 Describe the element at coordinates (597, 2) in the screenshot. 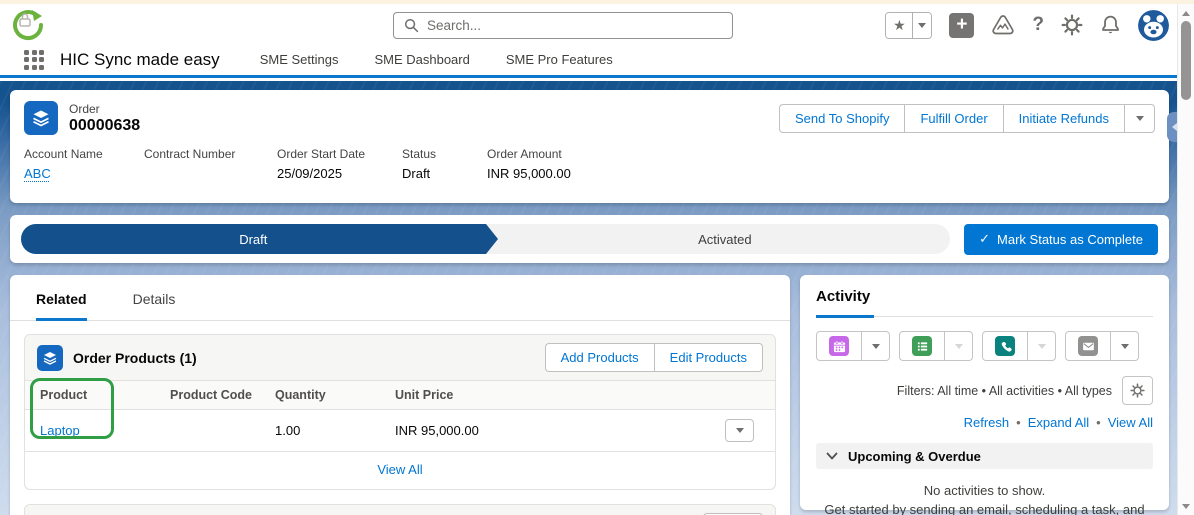

I see `top-edge-strip` at that location.